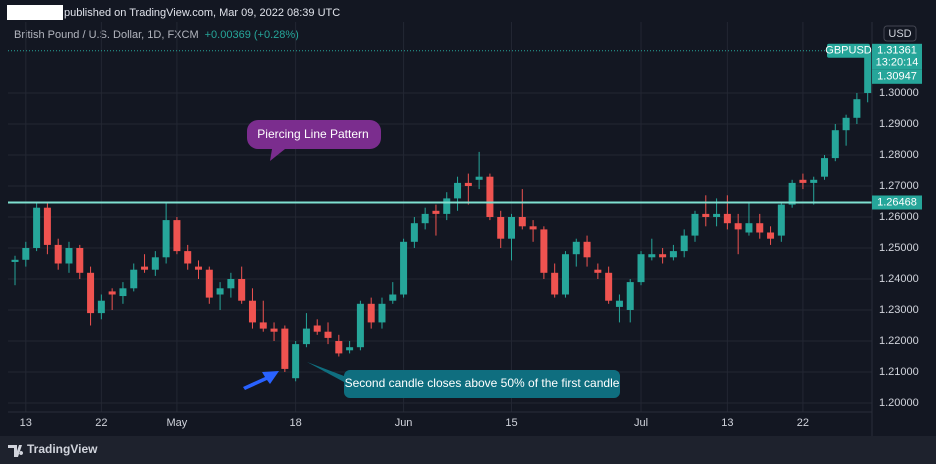  What do you see at coordinates (641, 423) in the screenshot?
I see `x-tick-label: Jul` at bounding box center [641, 423].